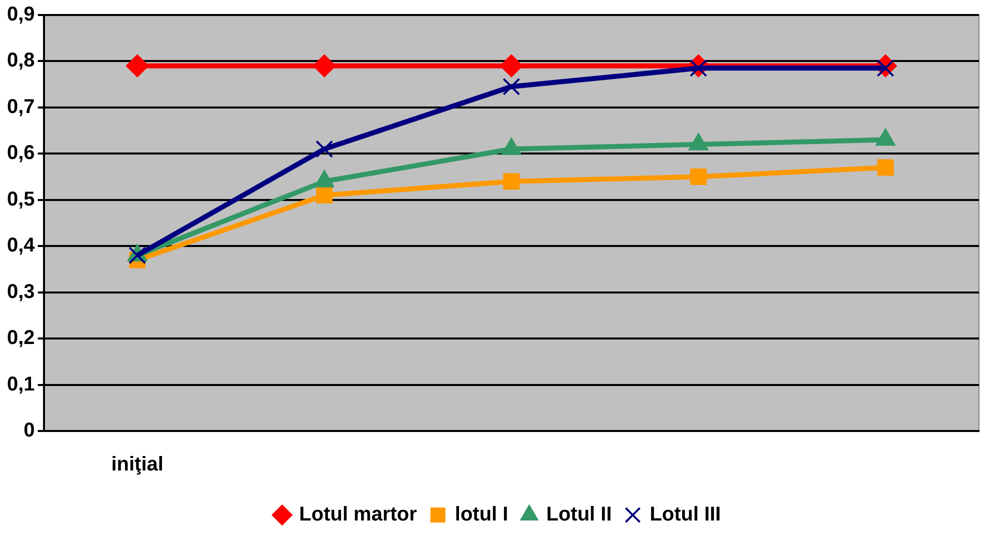 The width and height of the screenshot is (992, 535). Describe the element at coordinates (20, 61) in the screenshot. I see `y-tick-label: 0,8` at that location.